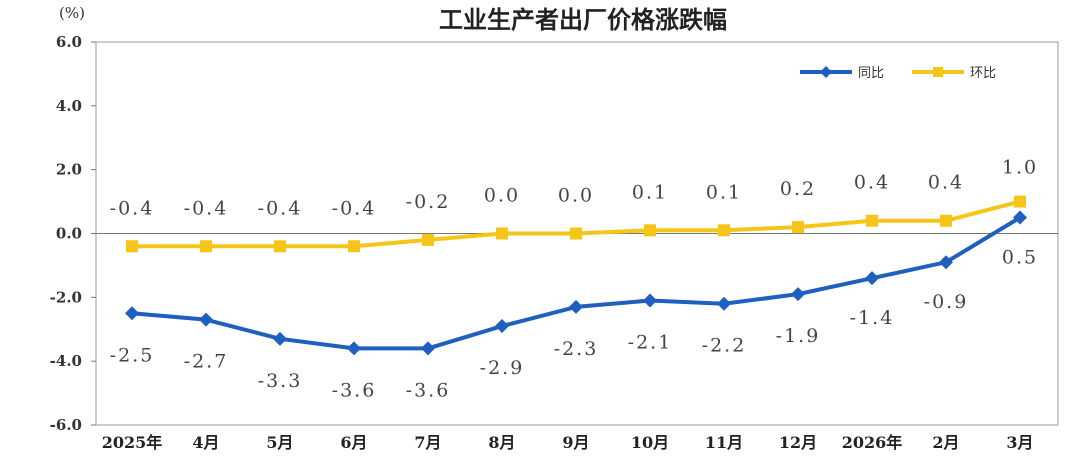  I want to click on data-label: -0.2, so click(428, 202).